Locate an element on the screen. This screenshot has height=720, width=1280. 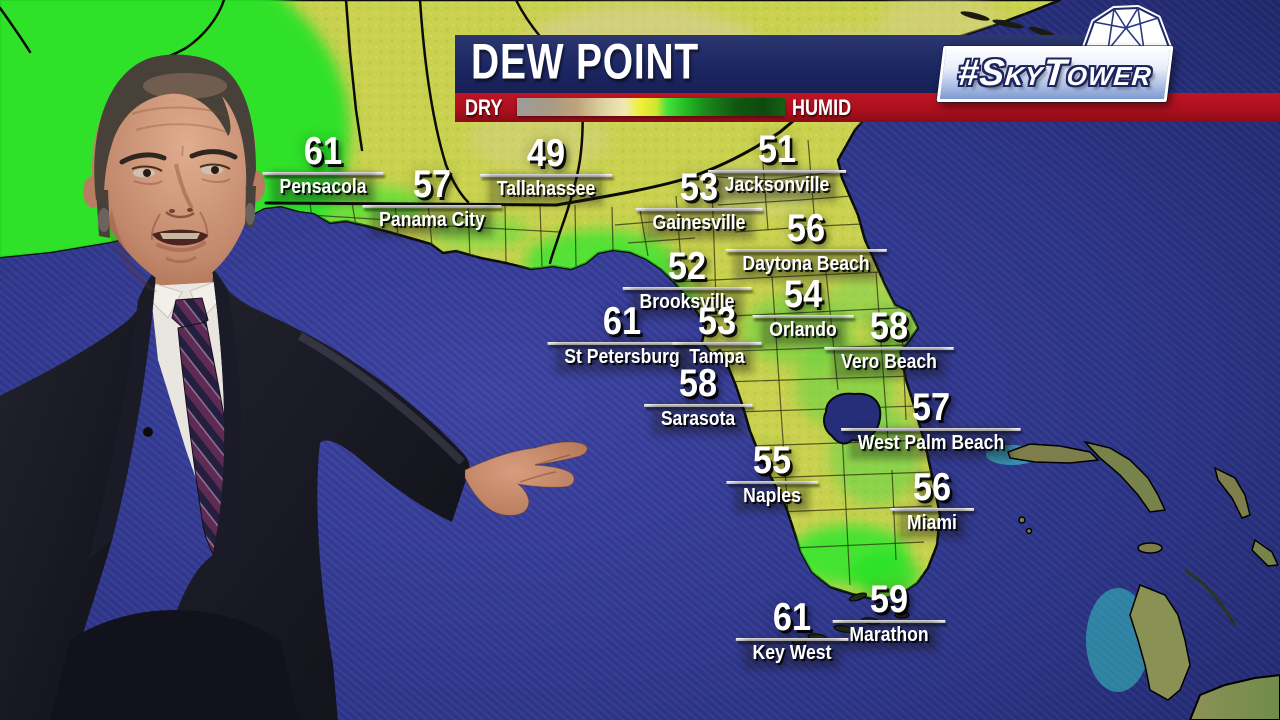
dry-label: DRY is located at coordinates (484, 107).